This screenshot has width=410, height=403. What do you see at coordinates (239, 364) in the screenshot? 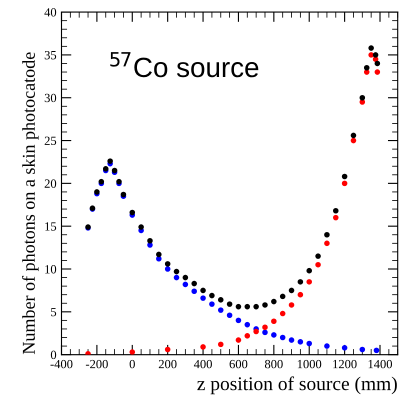
I see `x-tick-label: 600` at bounding box center [239, 364].